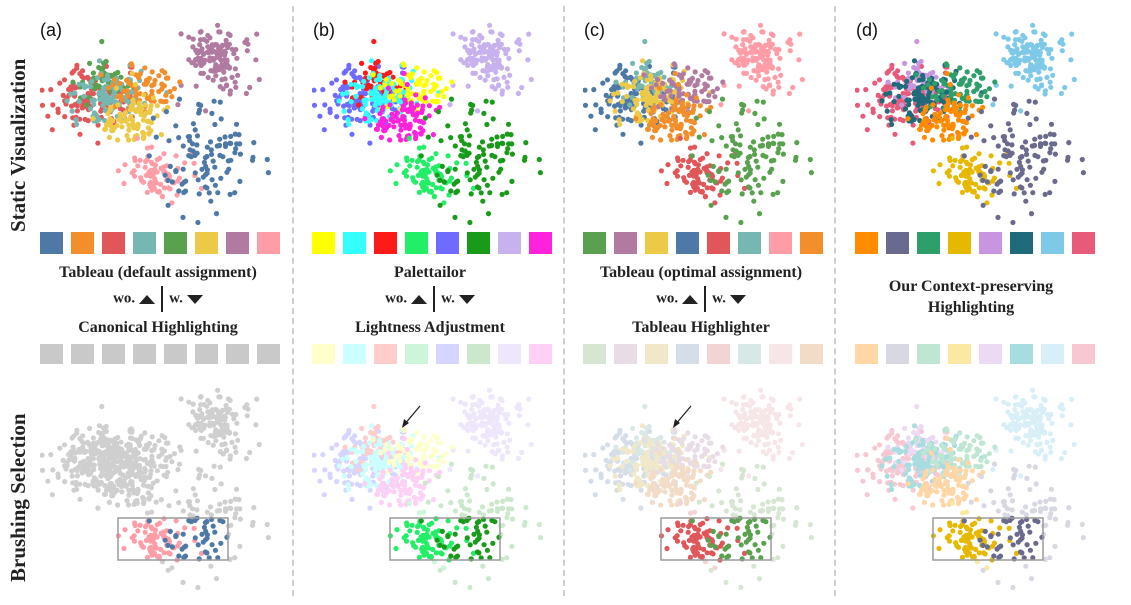  What do you see at coordinates (867, 30) in the screenshot?
I see `panel-label-d: (d)` at bounding box center [867, 30].